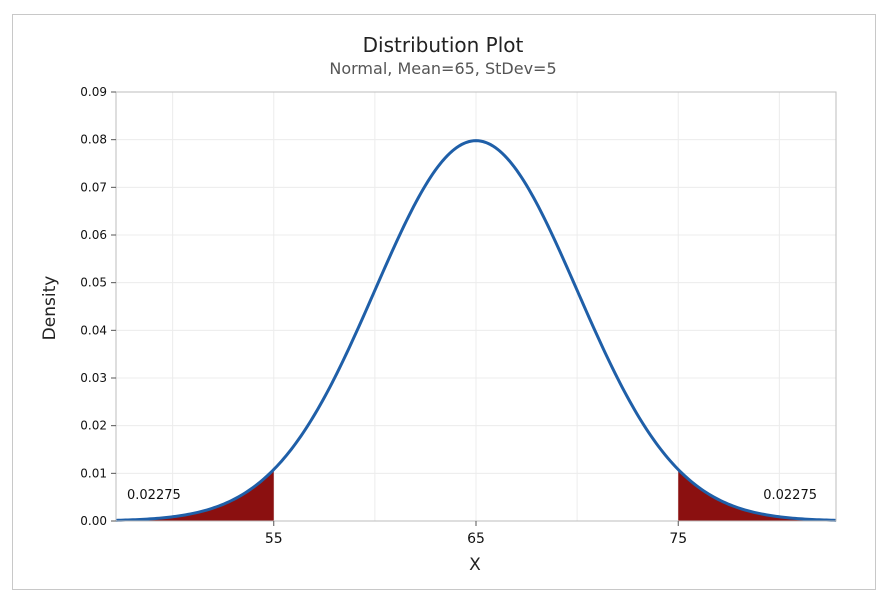  Describe the element at coordinates (93, 235) in the screenshot. I see `y-tick-label: 0.06` at that location.